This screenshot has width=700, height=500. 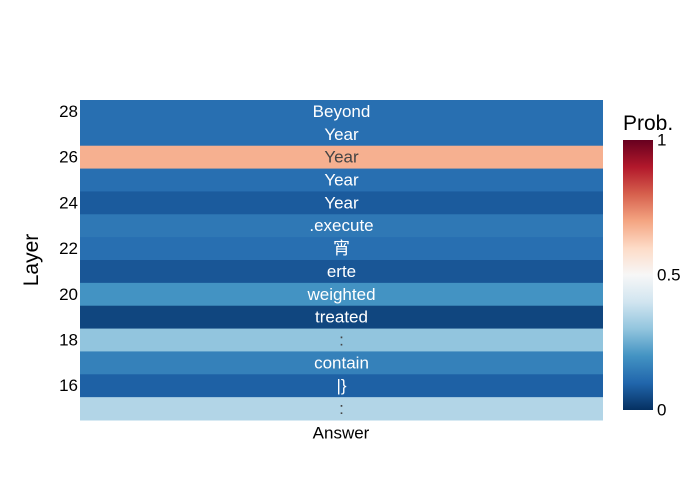 What do you see at coordinates (31, 260) in the screenshot?
I see `y-axis-title: Layer` at bounding box center [31, 260].